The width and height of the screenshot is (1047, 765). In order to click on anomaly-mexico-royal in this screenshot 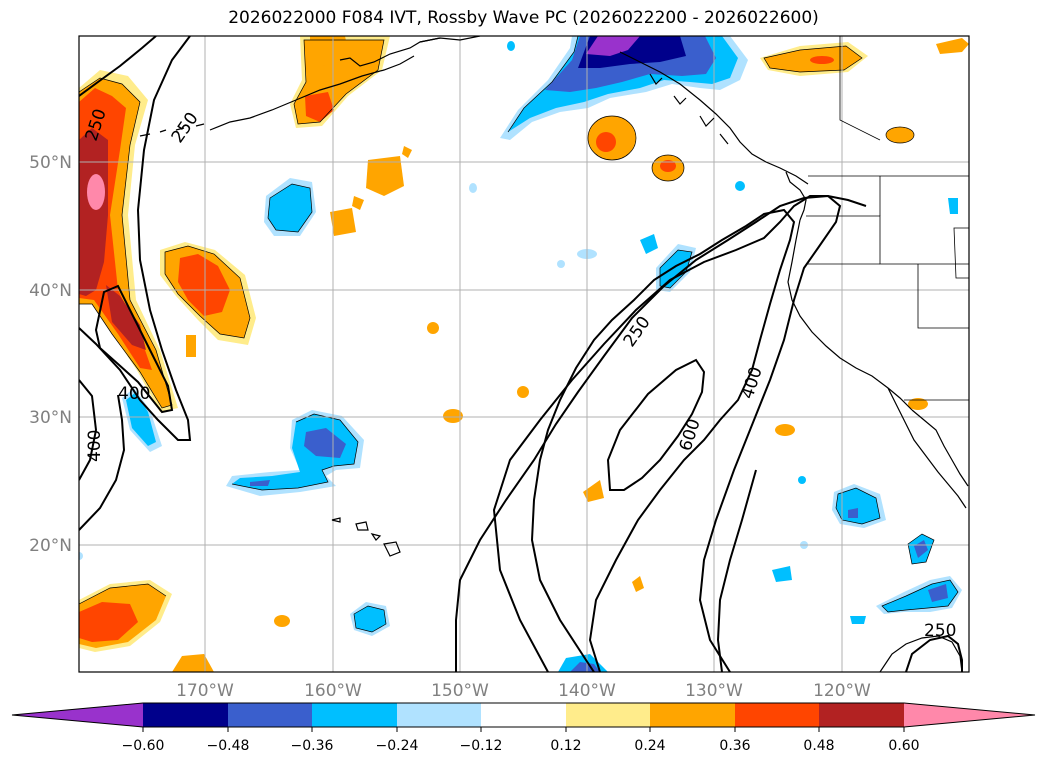, I will do `click(853, 513)`.